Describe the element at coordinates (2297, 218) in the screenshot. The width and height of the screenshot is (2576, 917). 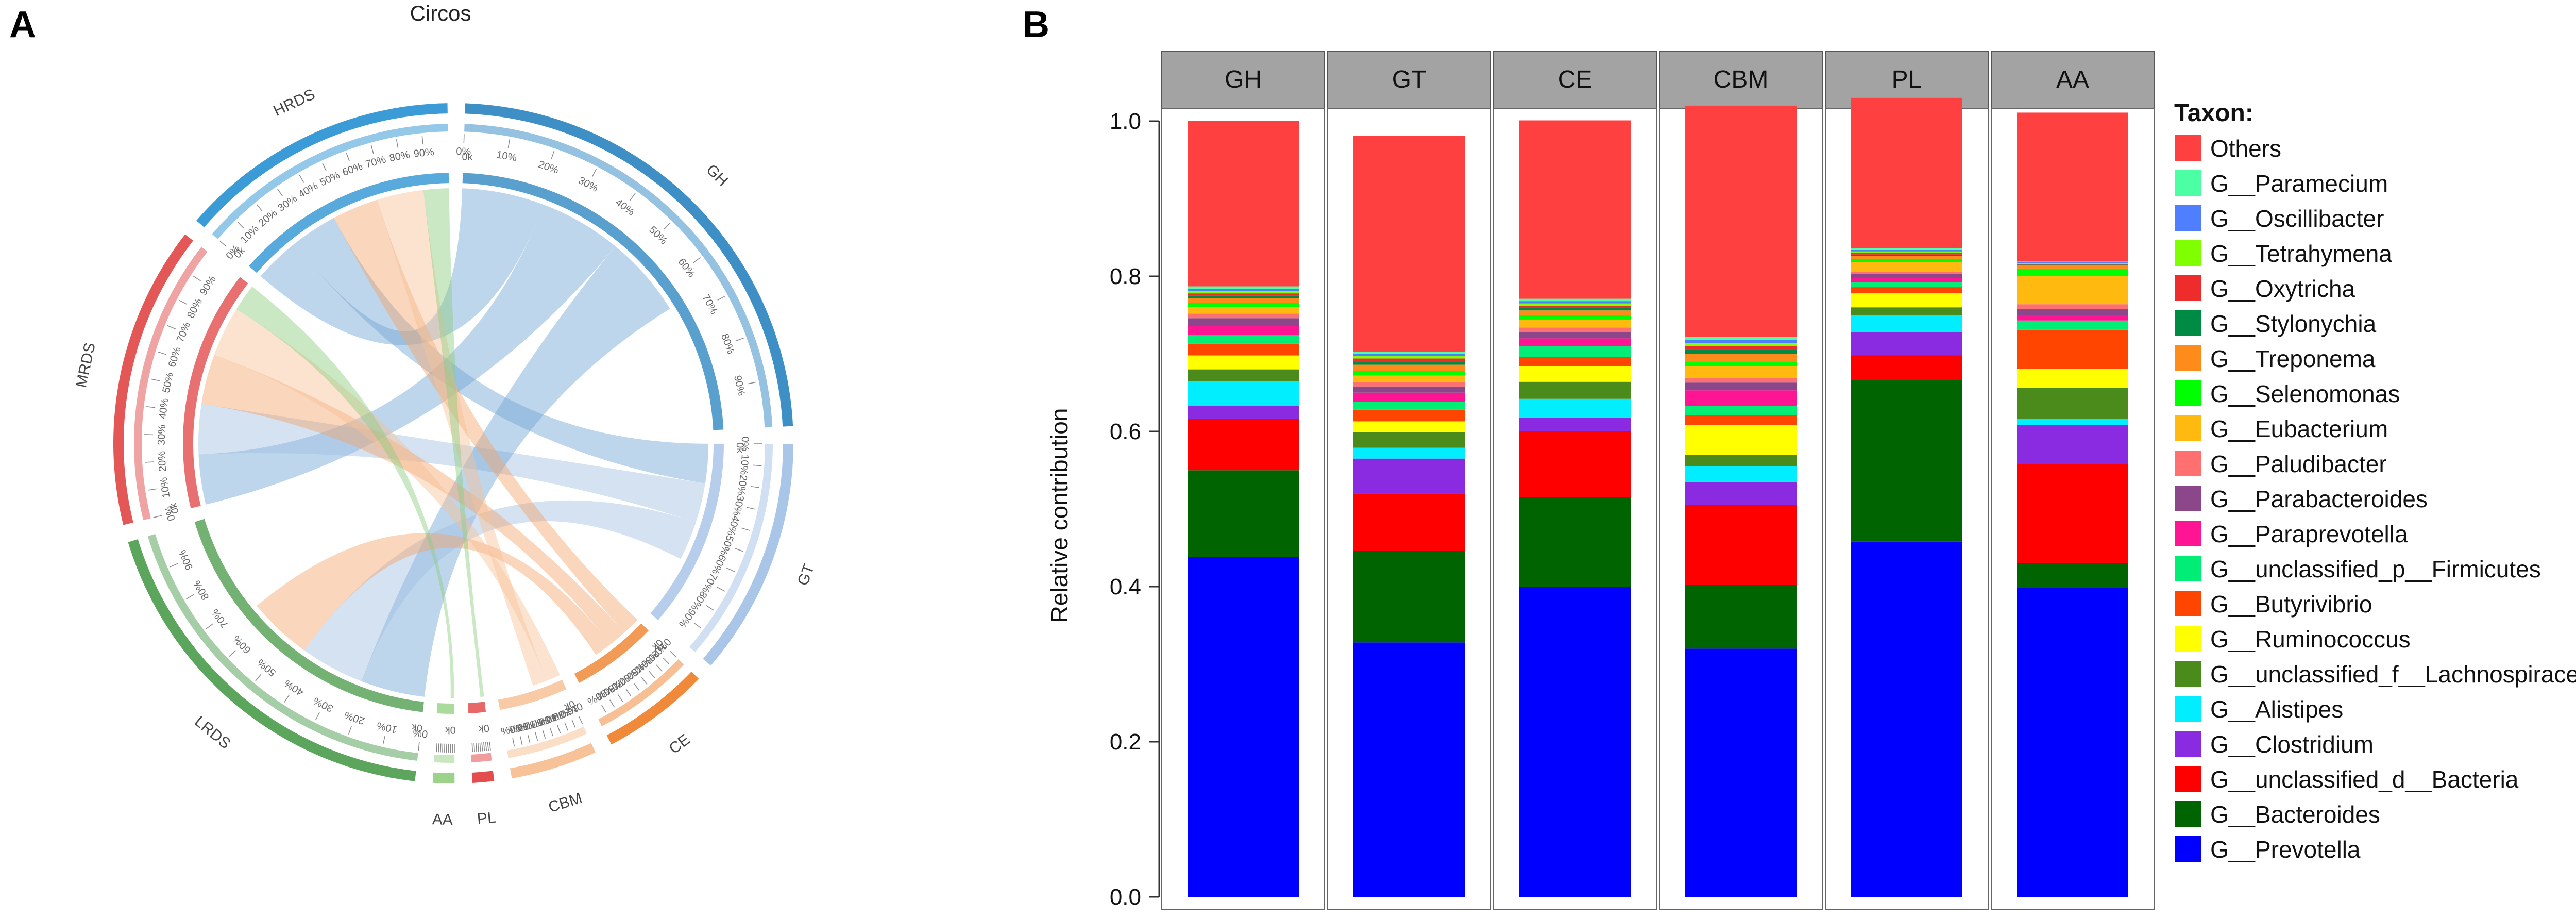
I see `legend-entry: G__Oscillibacter` at that location.